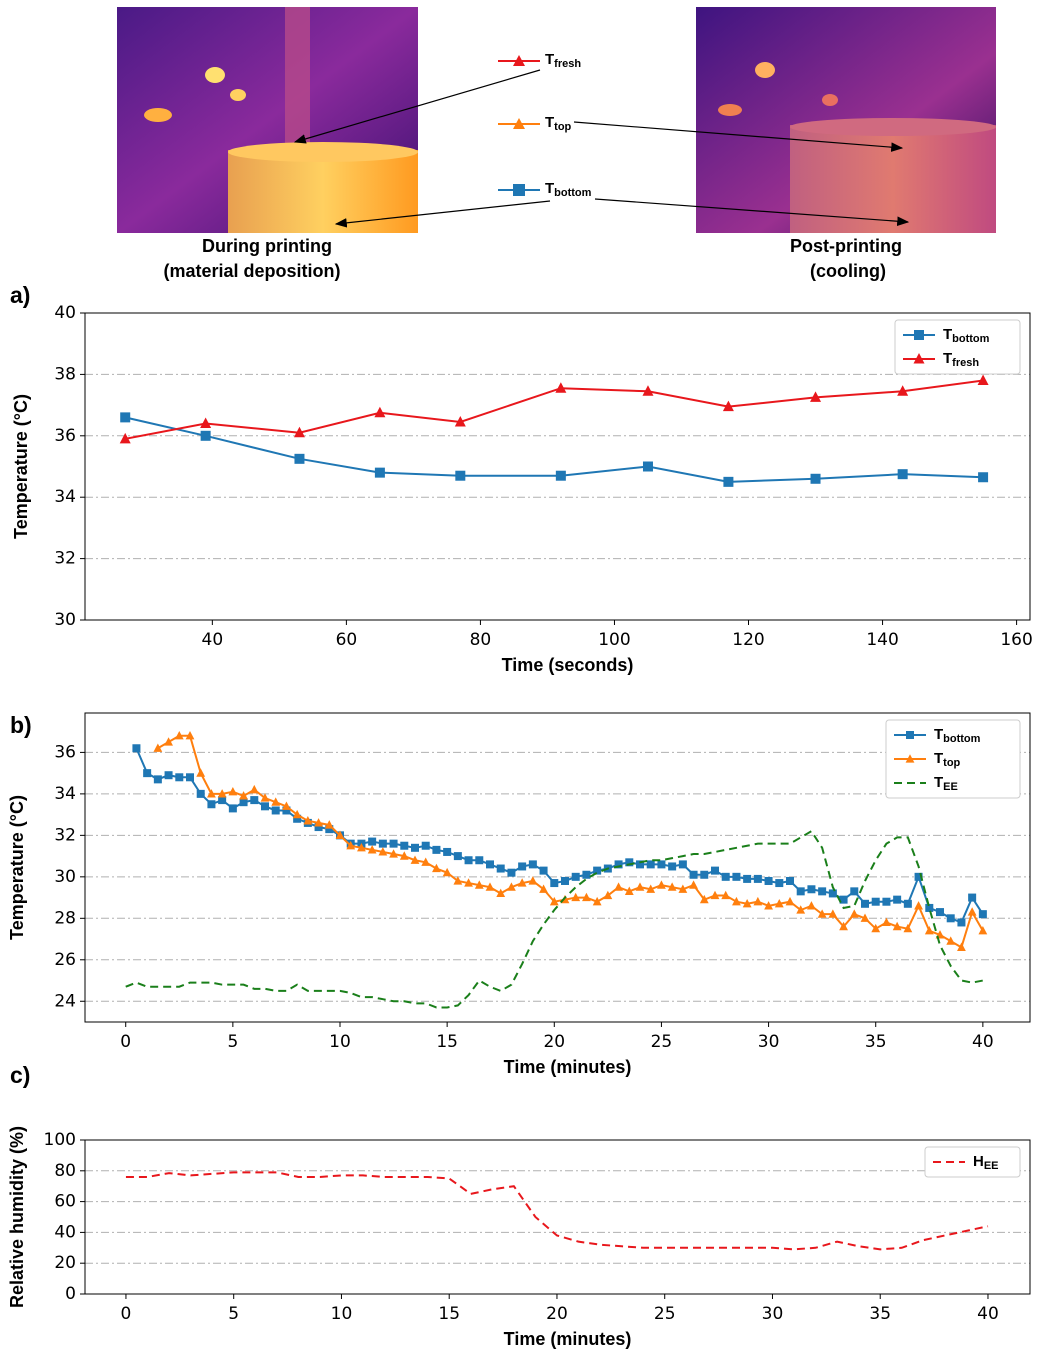 This screenshot has height=1365, width=1046. I want to click on x-tick-label: 80, so click(481, 640).